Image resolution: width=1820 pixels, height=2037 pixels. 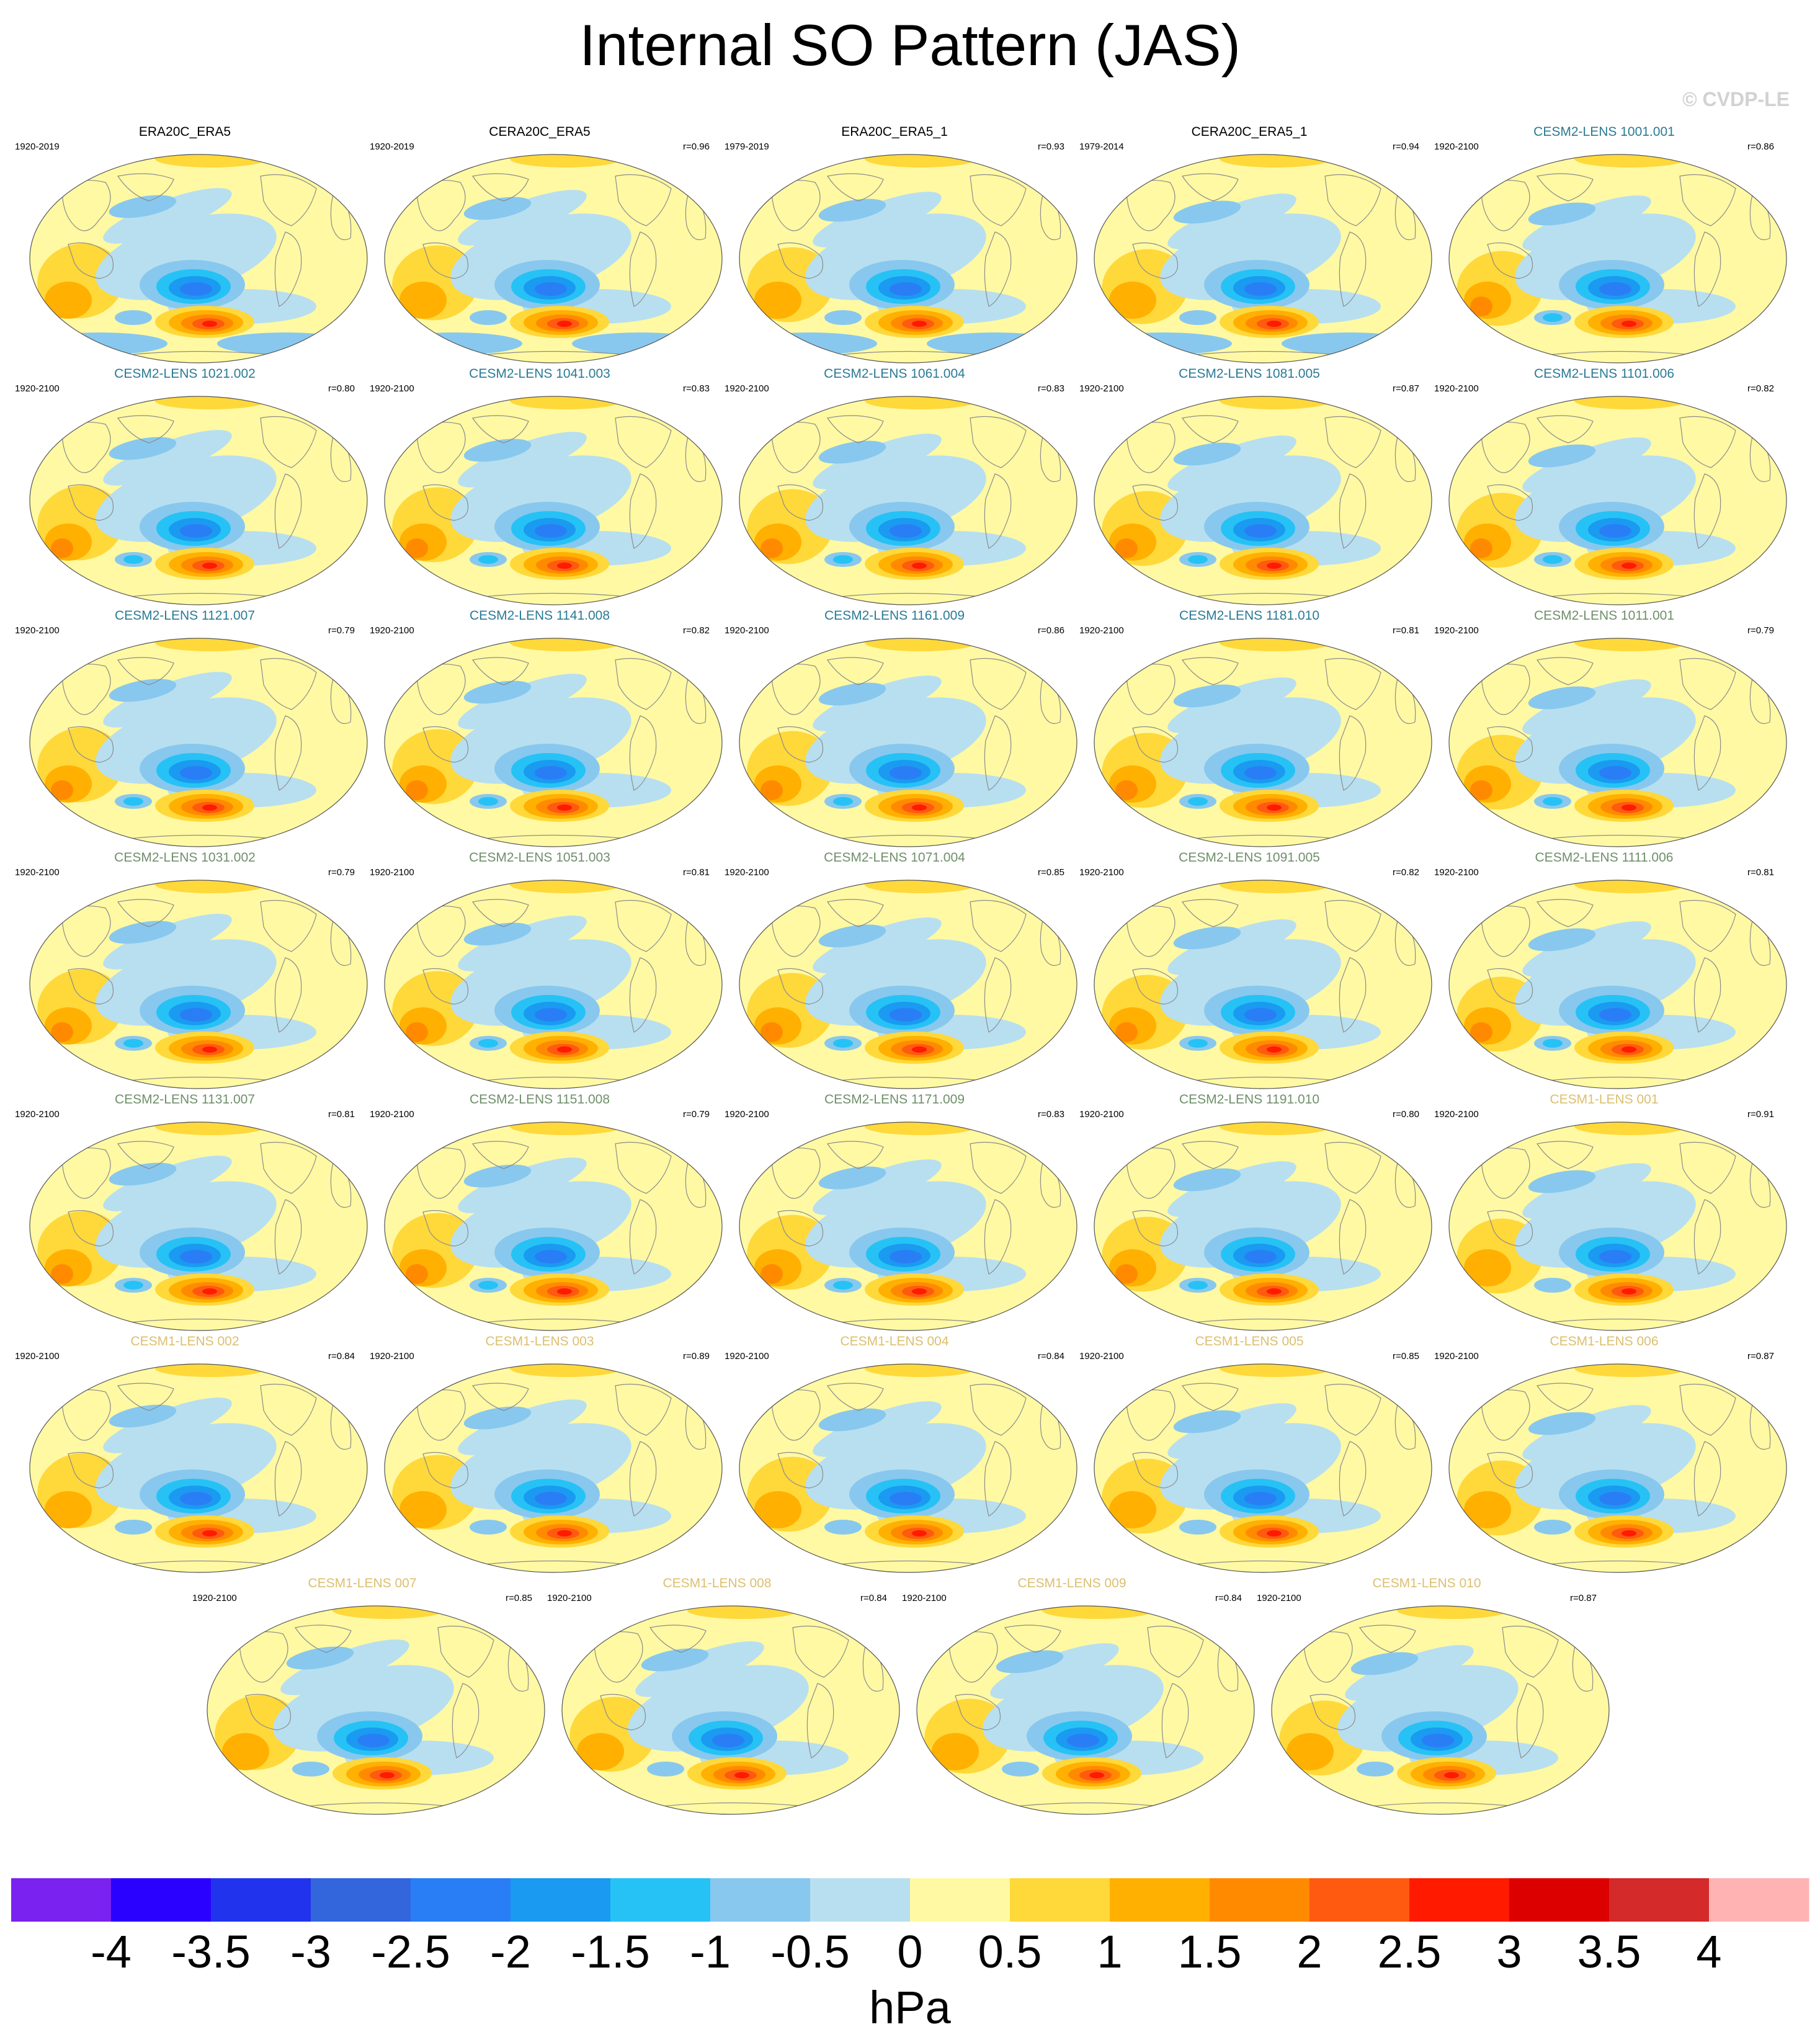 What do you see at coordinates (899, 245) in the screenshot?
I see `map-panel: ERA20C_ERA5_1 1979-2019 r=0.93` at bounding box center [899, 245].